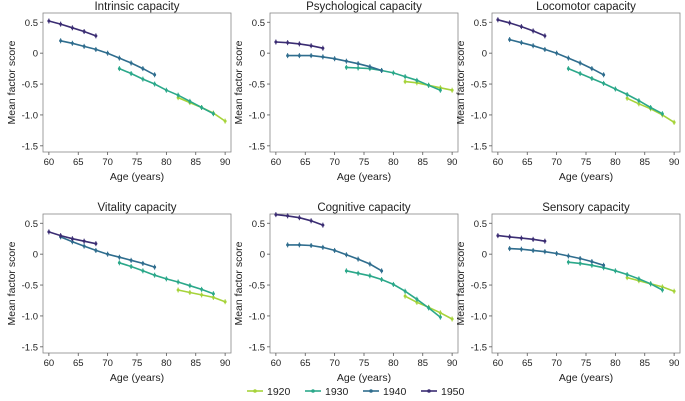  I want to click on legend: 1920 1930 1940 1950, so click(356, 392).